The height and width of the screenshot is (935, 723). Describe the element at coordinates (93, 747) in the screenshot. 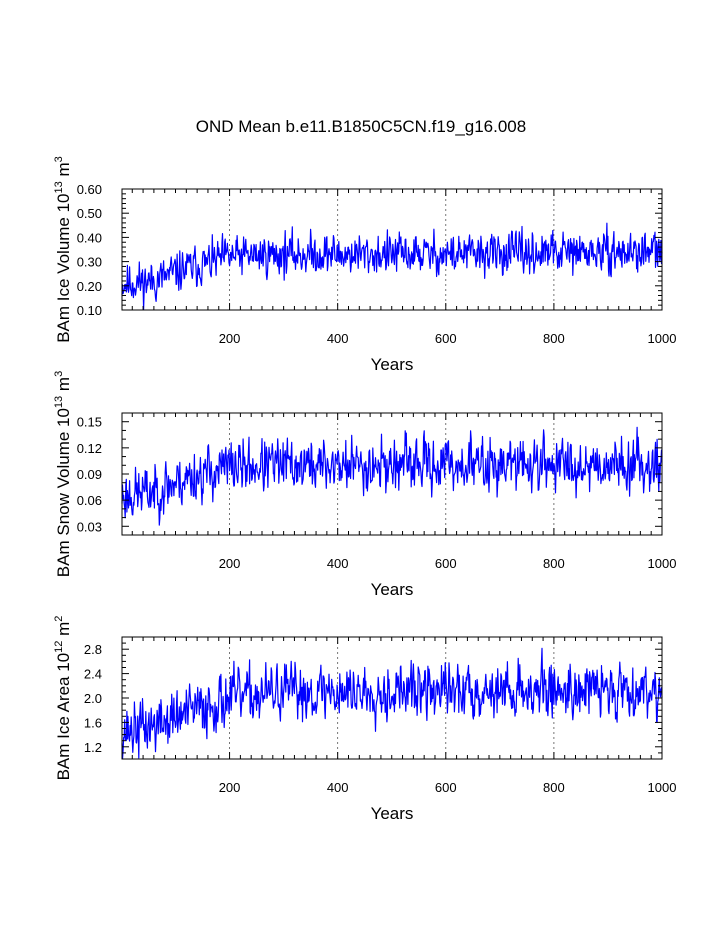

I see `y-tick-label: 1.2` at that location.